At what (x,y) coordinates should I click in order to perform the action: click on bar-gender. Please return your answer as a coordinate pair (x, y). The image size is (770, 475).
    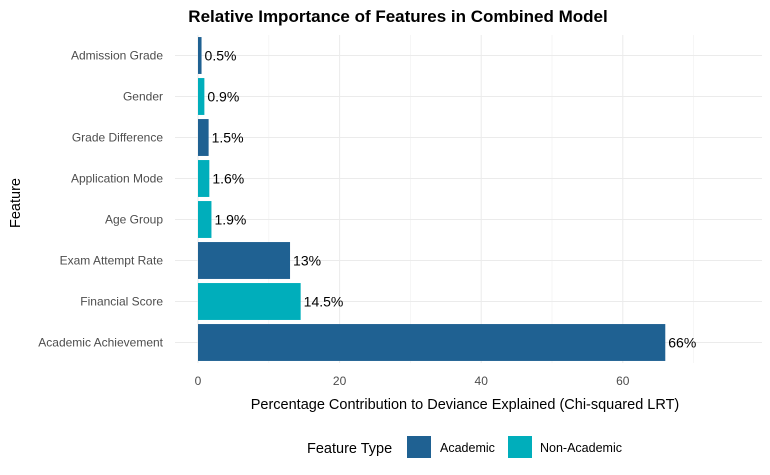
    Looking at the image, I should click on (201, 96).